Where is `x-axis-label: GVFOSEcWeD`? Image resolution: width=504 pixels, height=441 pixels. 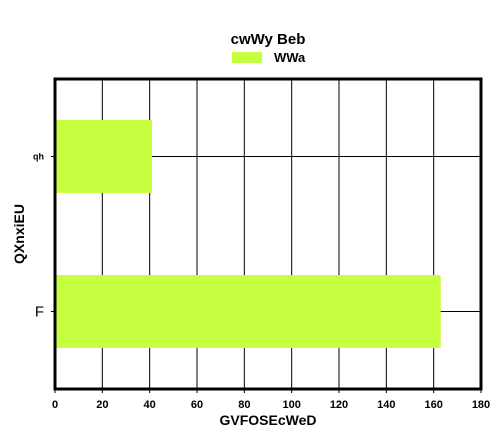
x-axis-label: GVFOSEcWeD is located at coordinates (268, 420).